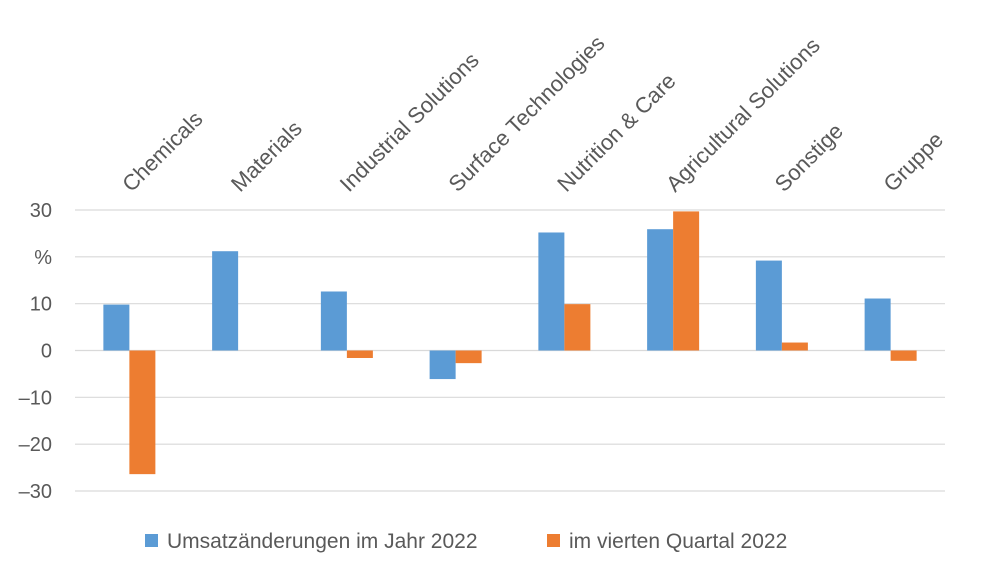 The image size is (1000, 583). What do you see at coordinates (35, 445) in the screenshot?
I see `y-tick-label: –20` at bounding box center [35, 445].